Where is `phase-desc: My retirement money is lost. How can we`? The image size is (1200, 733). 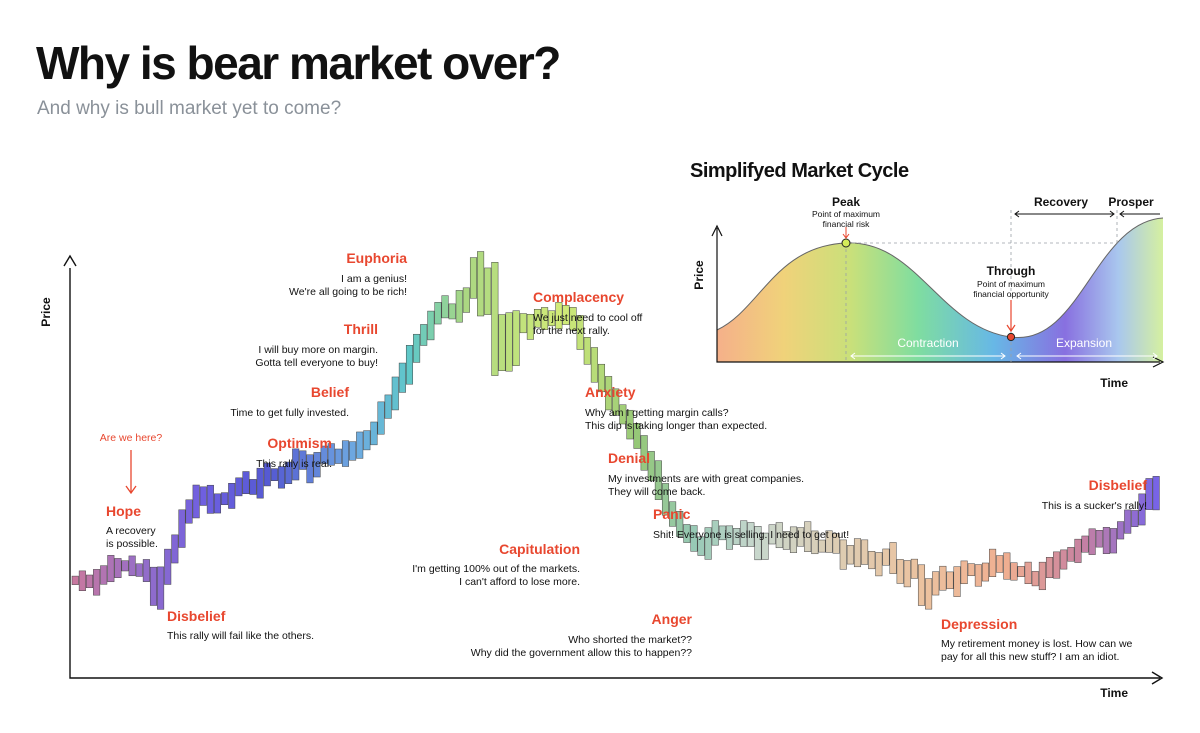 phase-desc: My retirement money is lost. How can we is located at coordinates (1037, 644).